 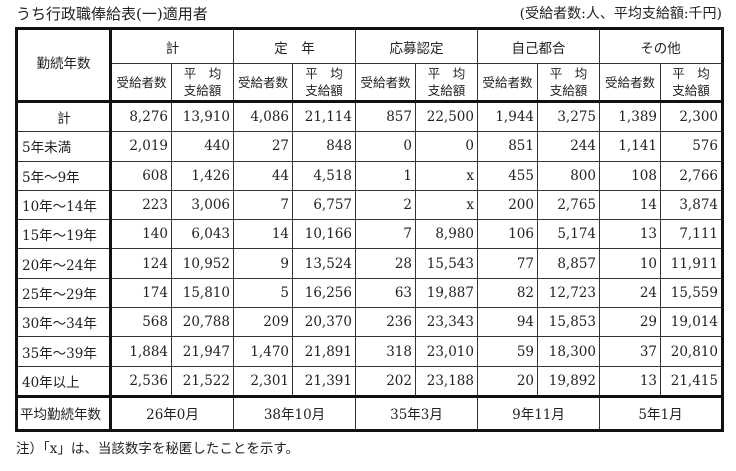 I want to click on table-cell: 16,256, so click(x=324, y=293).